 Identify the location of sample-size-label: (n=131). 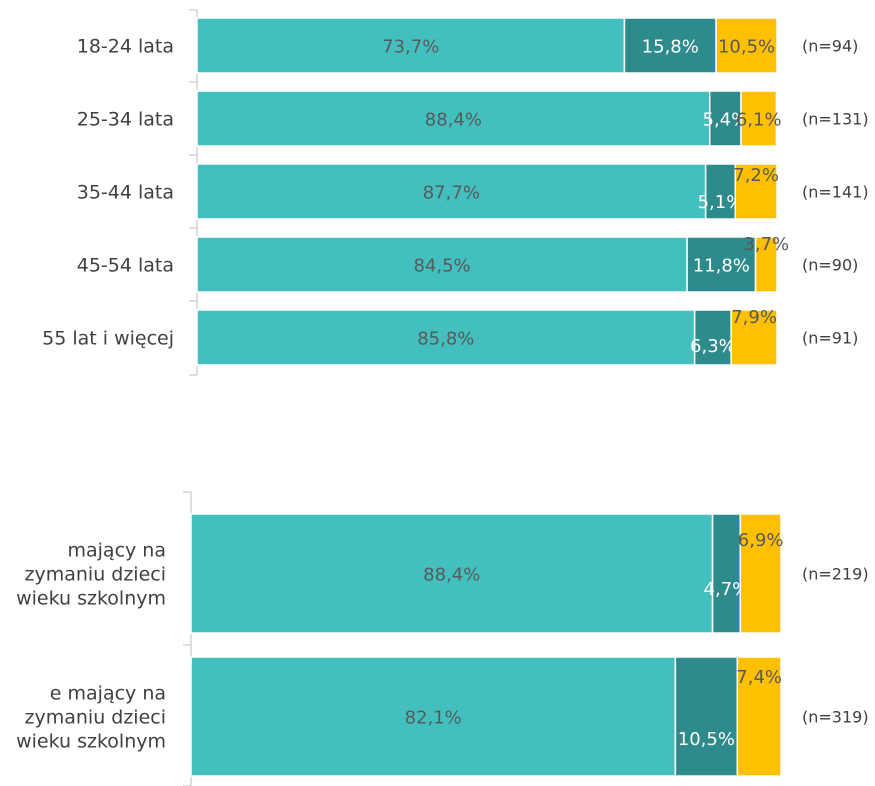
(835, 119).